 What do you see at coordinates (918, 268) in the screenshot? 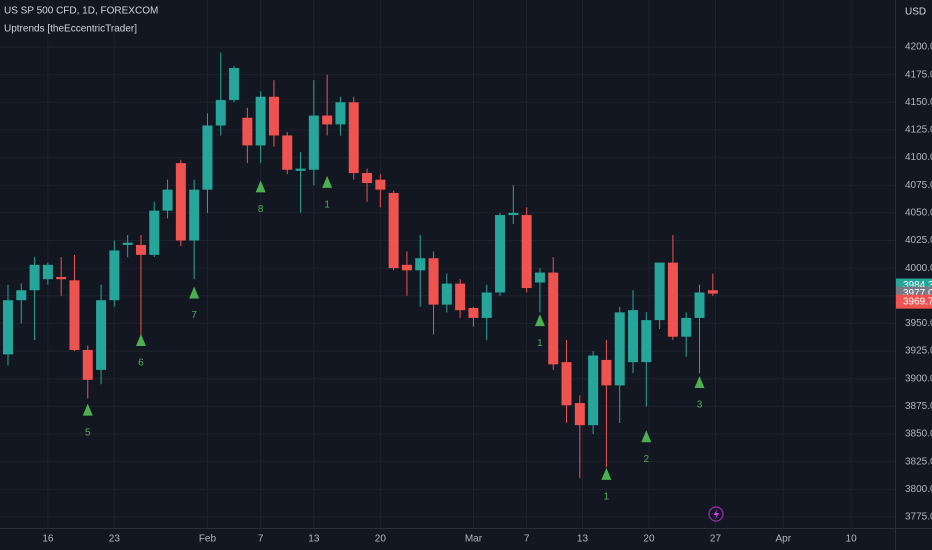
I see `y-tick-label: 4000.0` at bounding box center [918, 268].